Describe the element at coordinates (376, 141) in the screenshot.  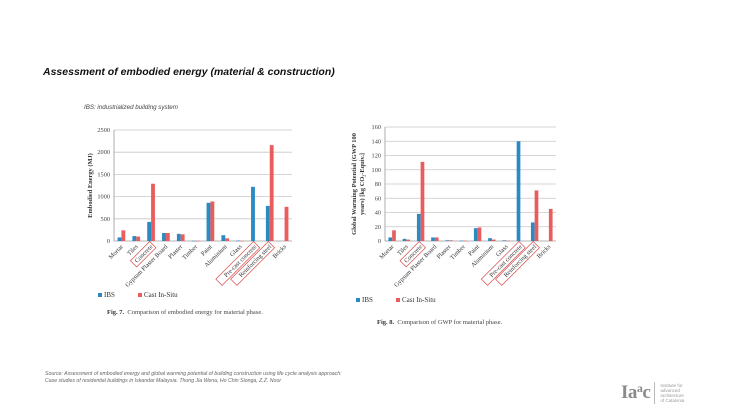
I see `y-tick-label: 140` at that location.